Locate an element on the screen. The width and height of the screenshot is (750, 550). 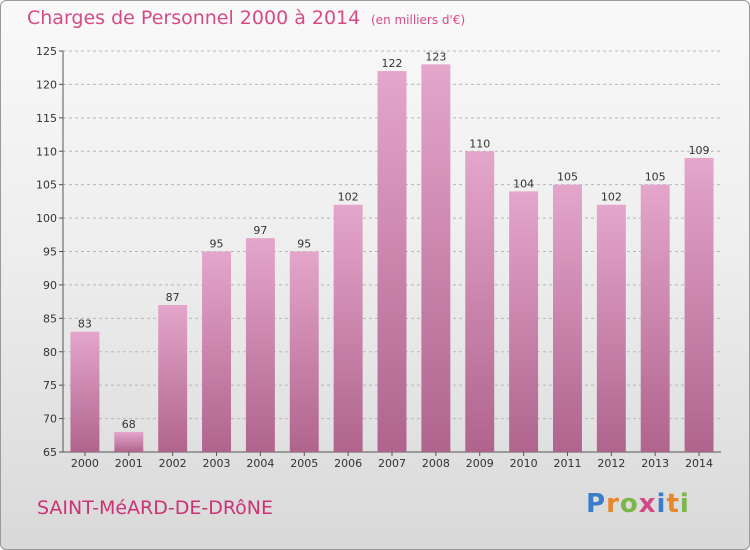
value-label-2006: 102 is located at coordinates (348, 197).